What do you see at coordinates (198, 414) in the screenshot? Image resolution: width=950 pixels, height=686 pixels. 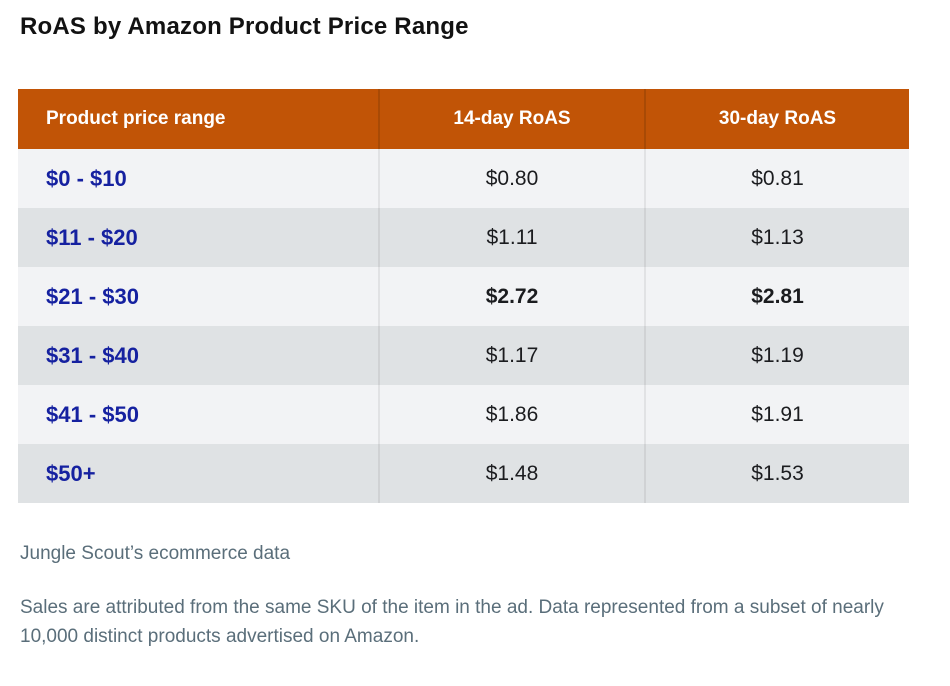 I see `price-range-label: $41 - $50` at bounding box center [198, 414].